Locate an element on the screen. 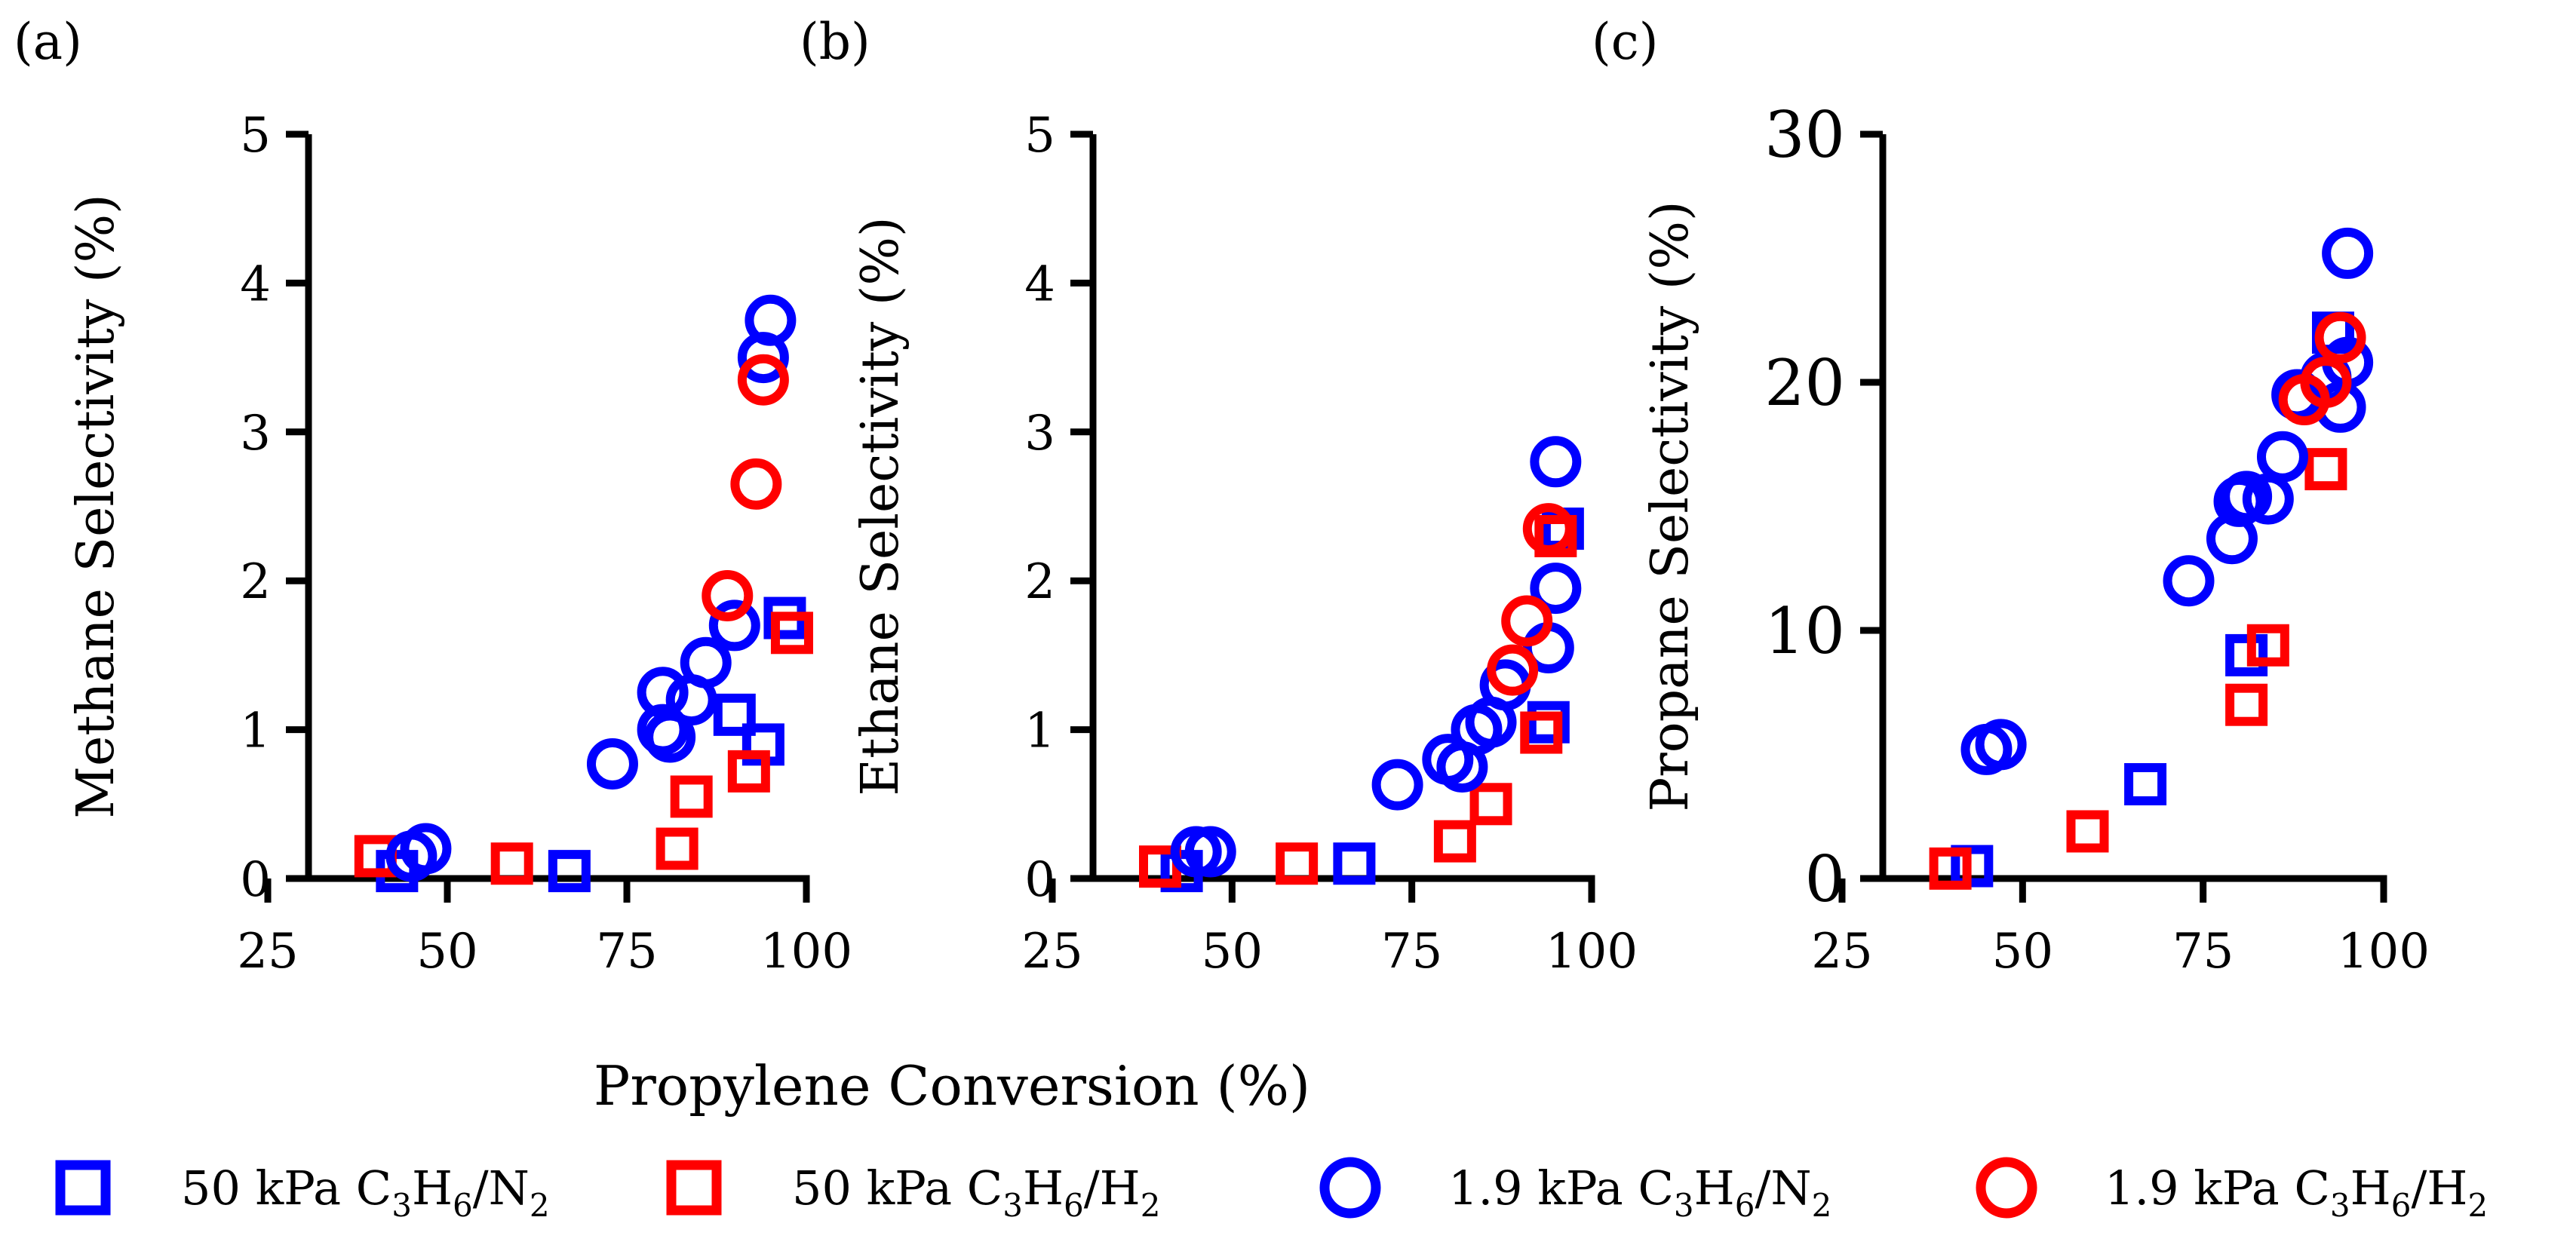 The image size is (2576, 1248). legend-item: 1.9 kPa C3H6/H2 is located at coordinates (2232, 1190).